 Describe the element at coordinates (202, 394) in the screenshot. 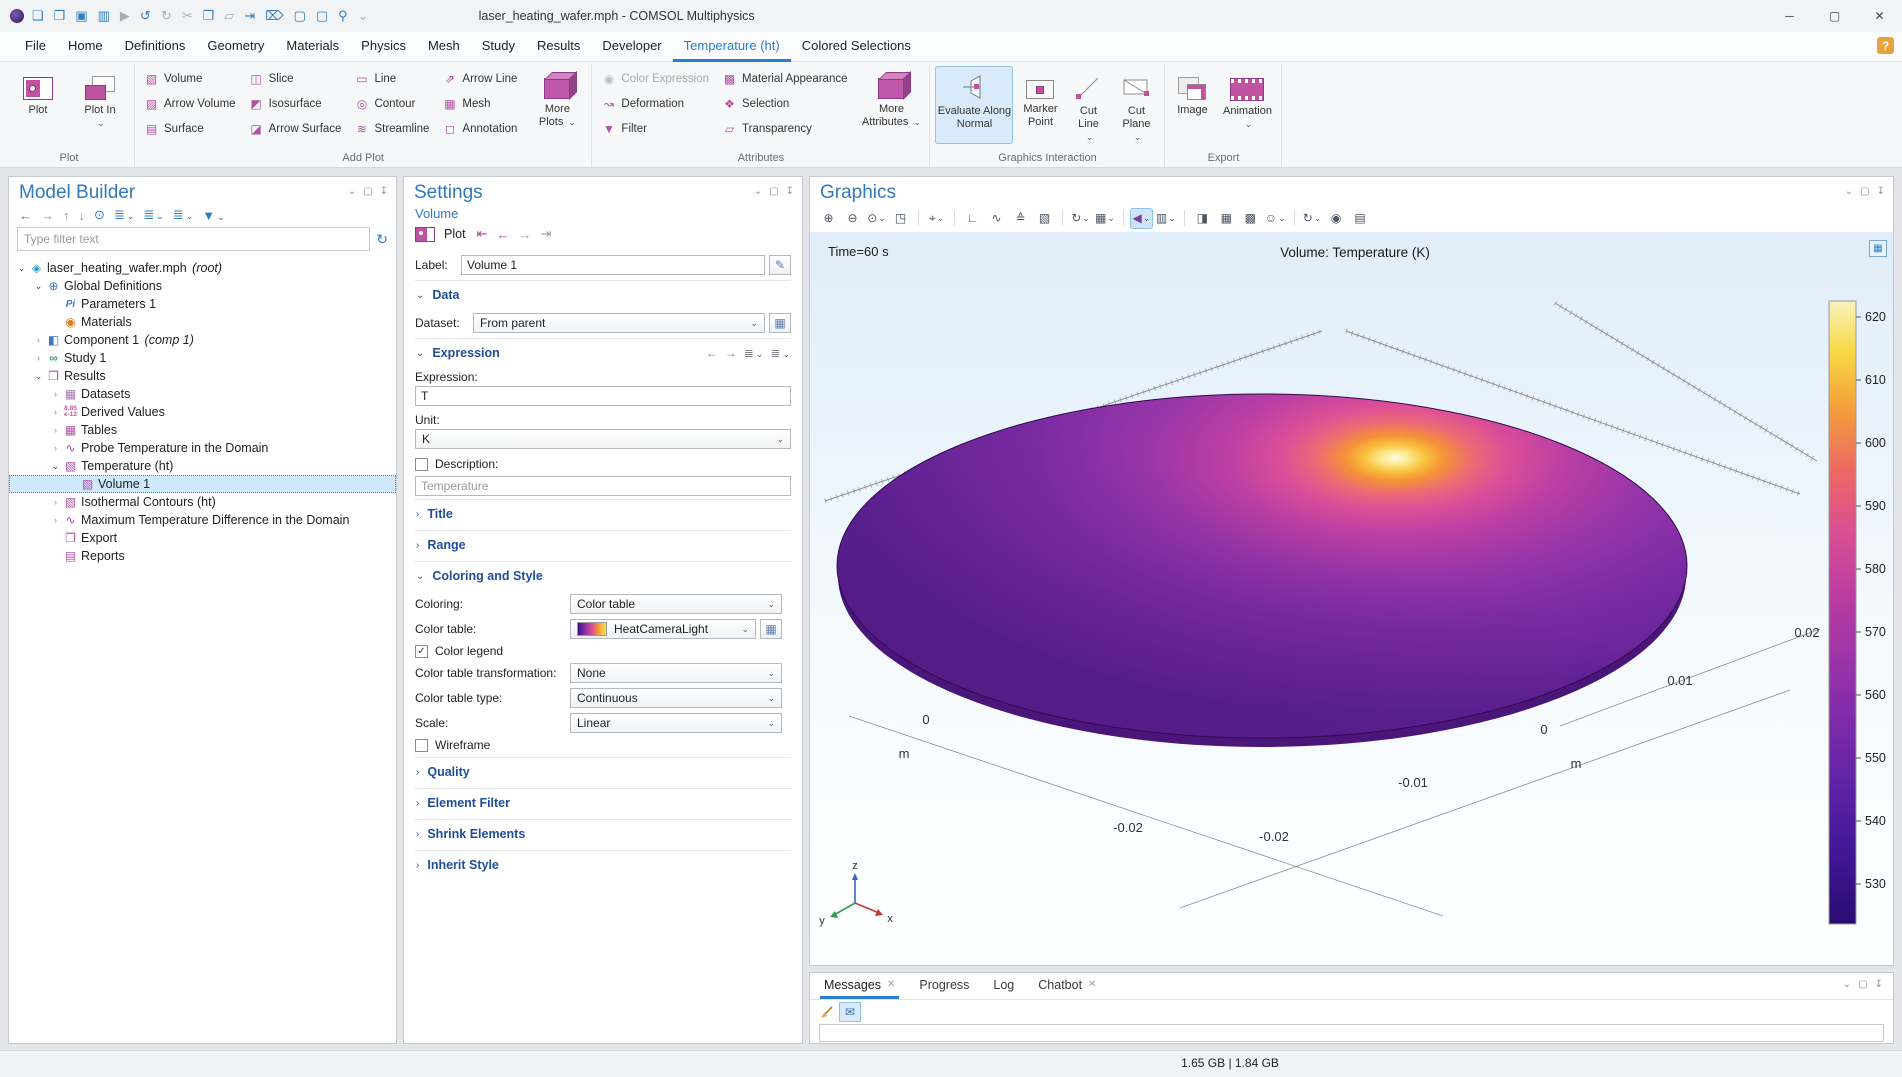

I see `tree-item-datasets: › ▦ Datasets` at that location.